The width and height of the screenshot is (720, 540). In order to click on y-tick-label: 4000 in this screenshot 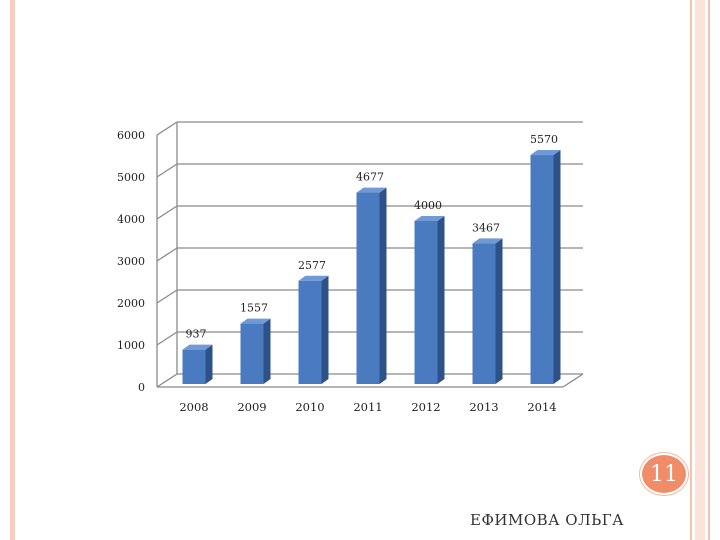, I will do `click(131, 219)`.